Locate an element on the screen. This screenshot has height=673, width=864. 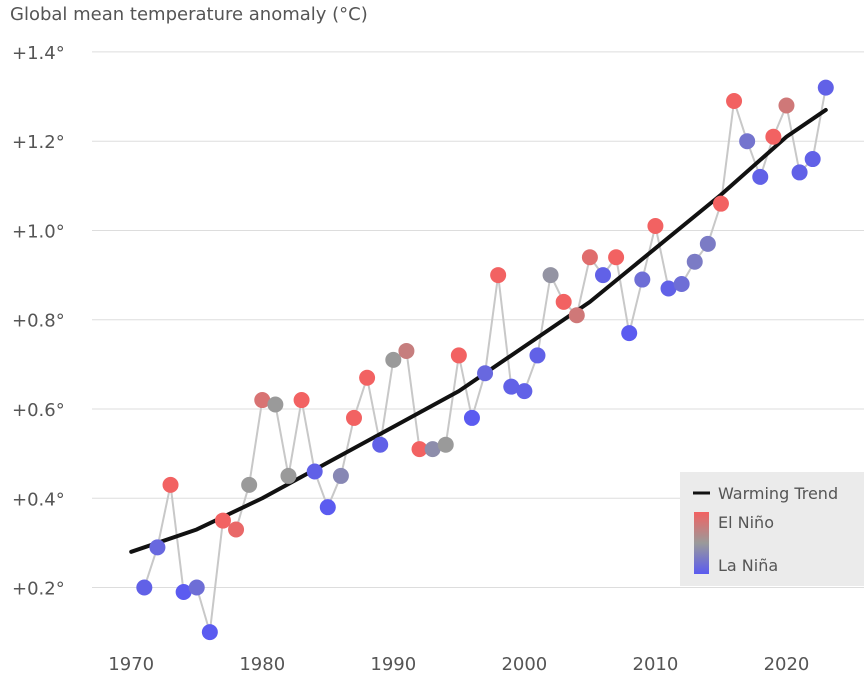
legend-trend-label: Warming Trend is located at coordinates (778, 493).